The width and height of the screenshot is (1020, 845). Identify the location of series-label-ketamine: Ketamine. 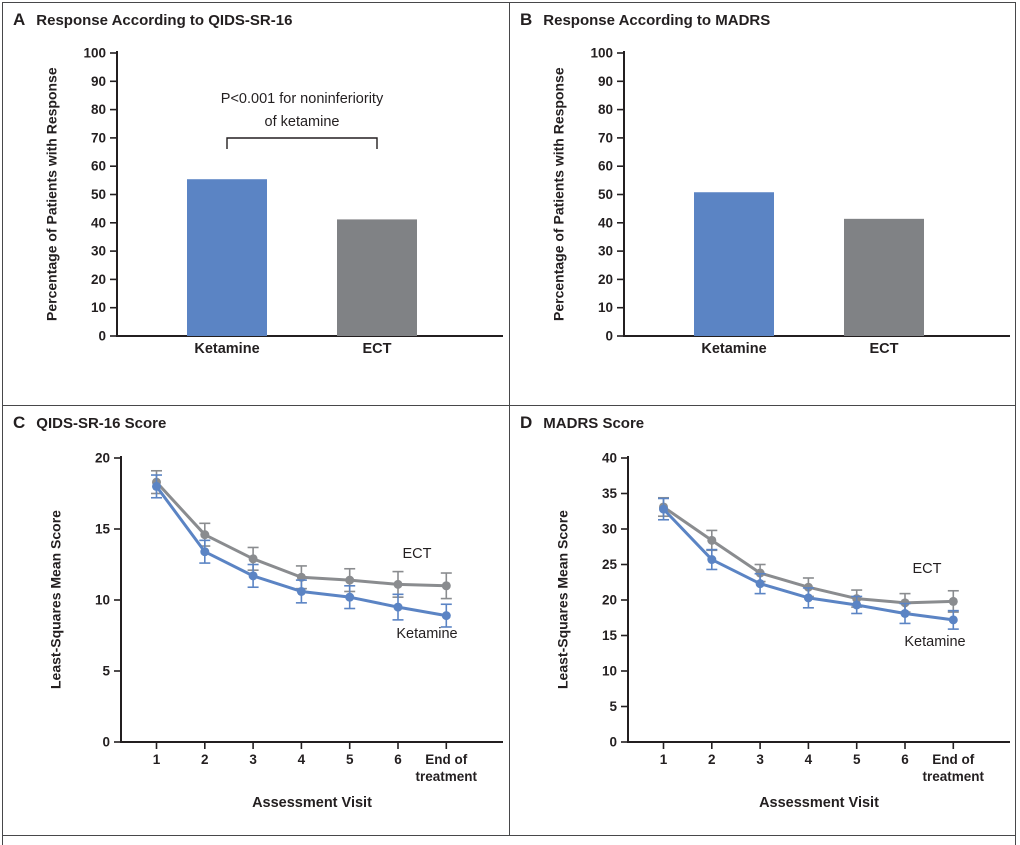
(426, 634).